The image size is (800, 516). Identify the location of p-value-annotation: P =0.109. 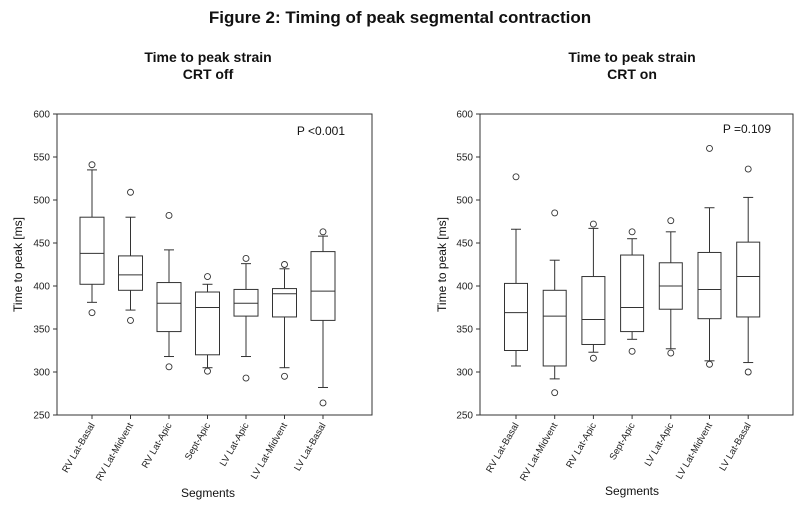
(747, 129).